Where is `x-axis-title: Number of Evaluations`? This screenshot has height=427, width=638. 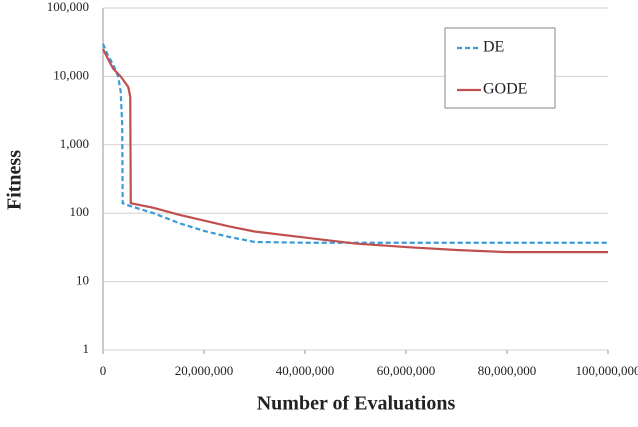 x-axis-title: Number of Evaluations is located at coordinates (356, 404).